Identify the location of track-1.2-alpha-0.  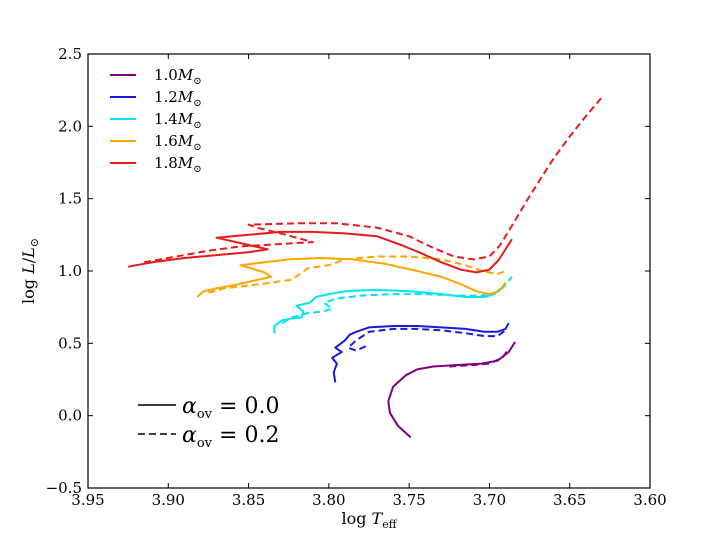
(420, 352).